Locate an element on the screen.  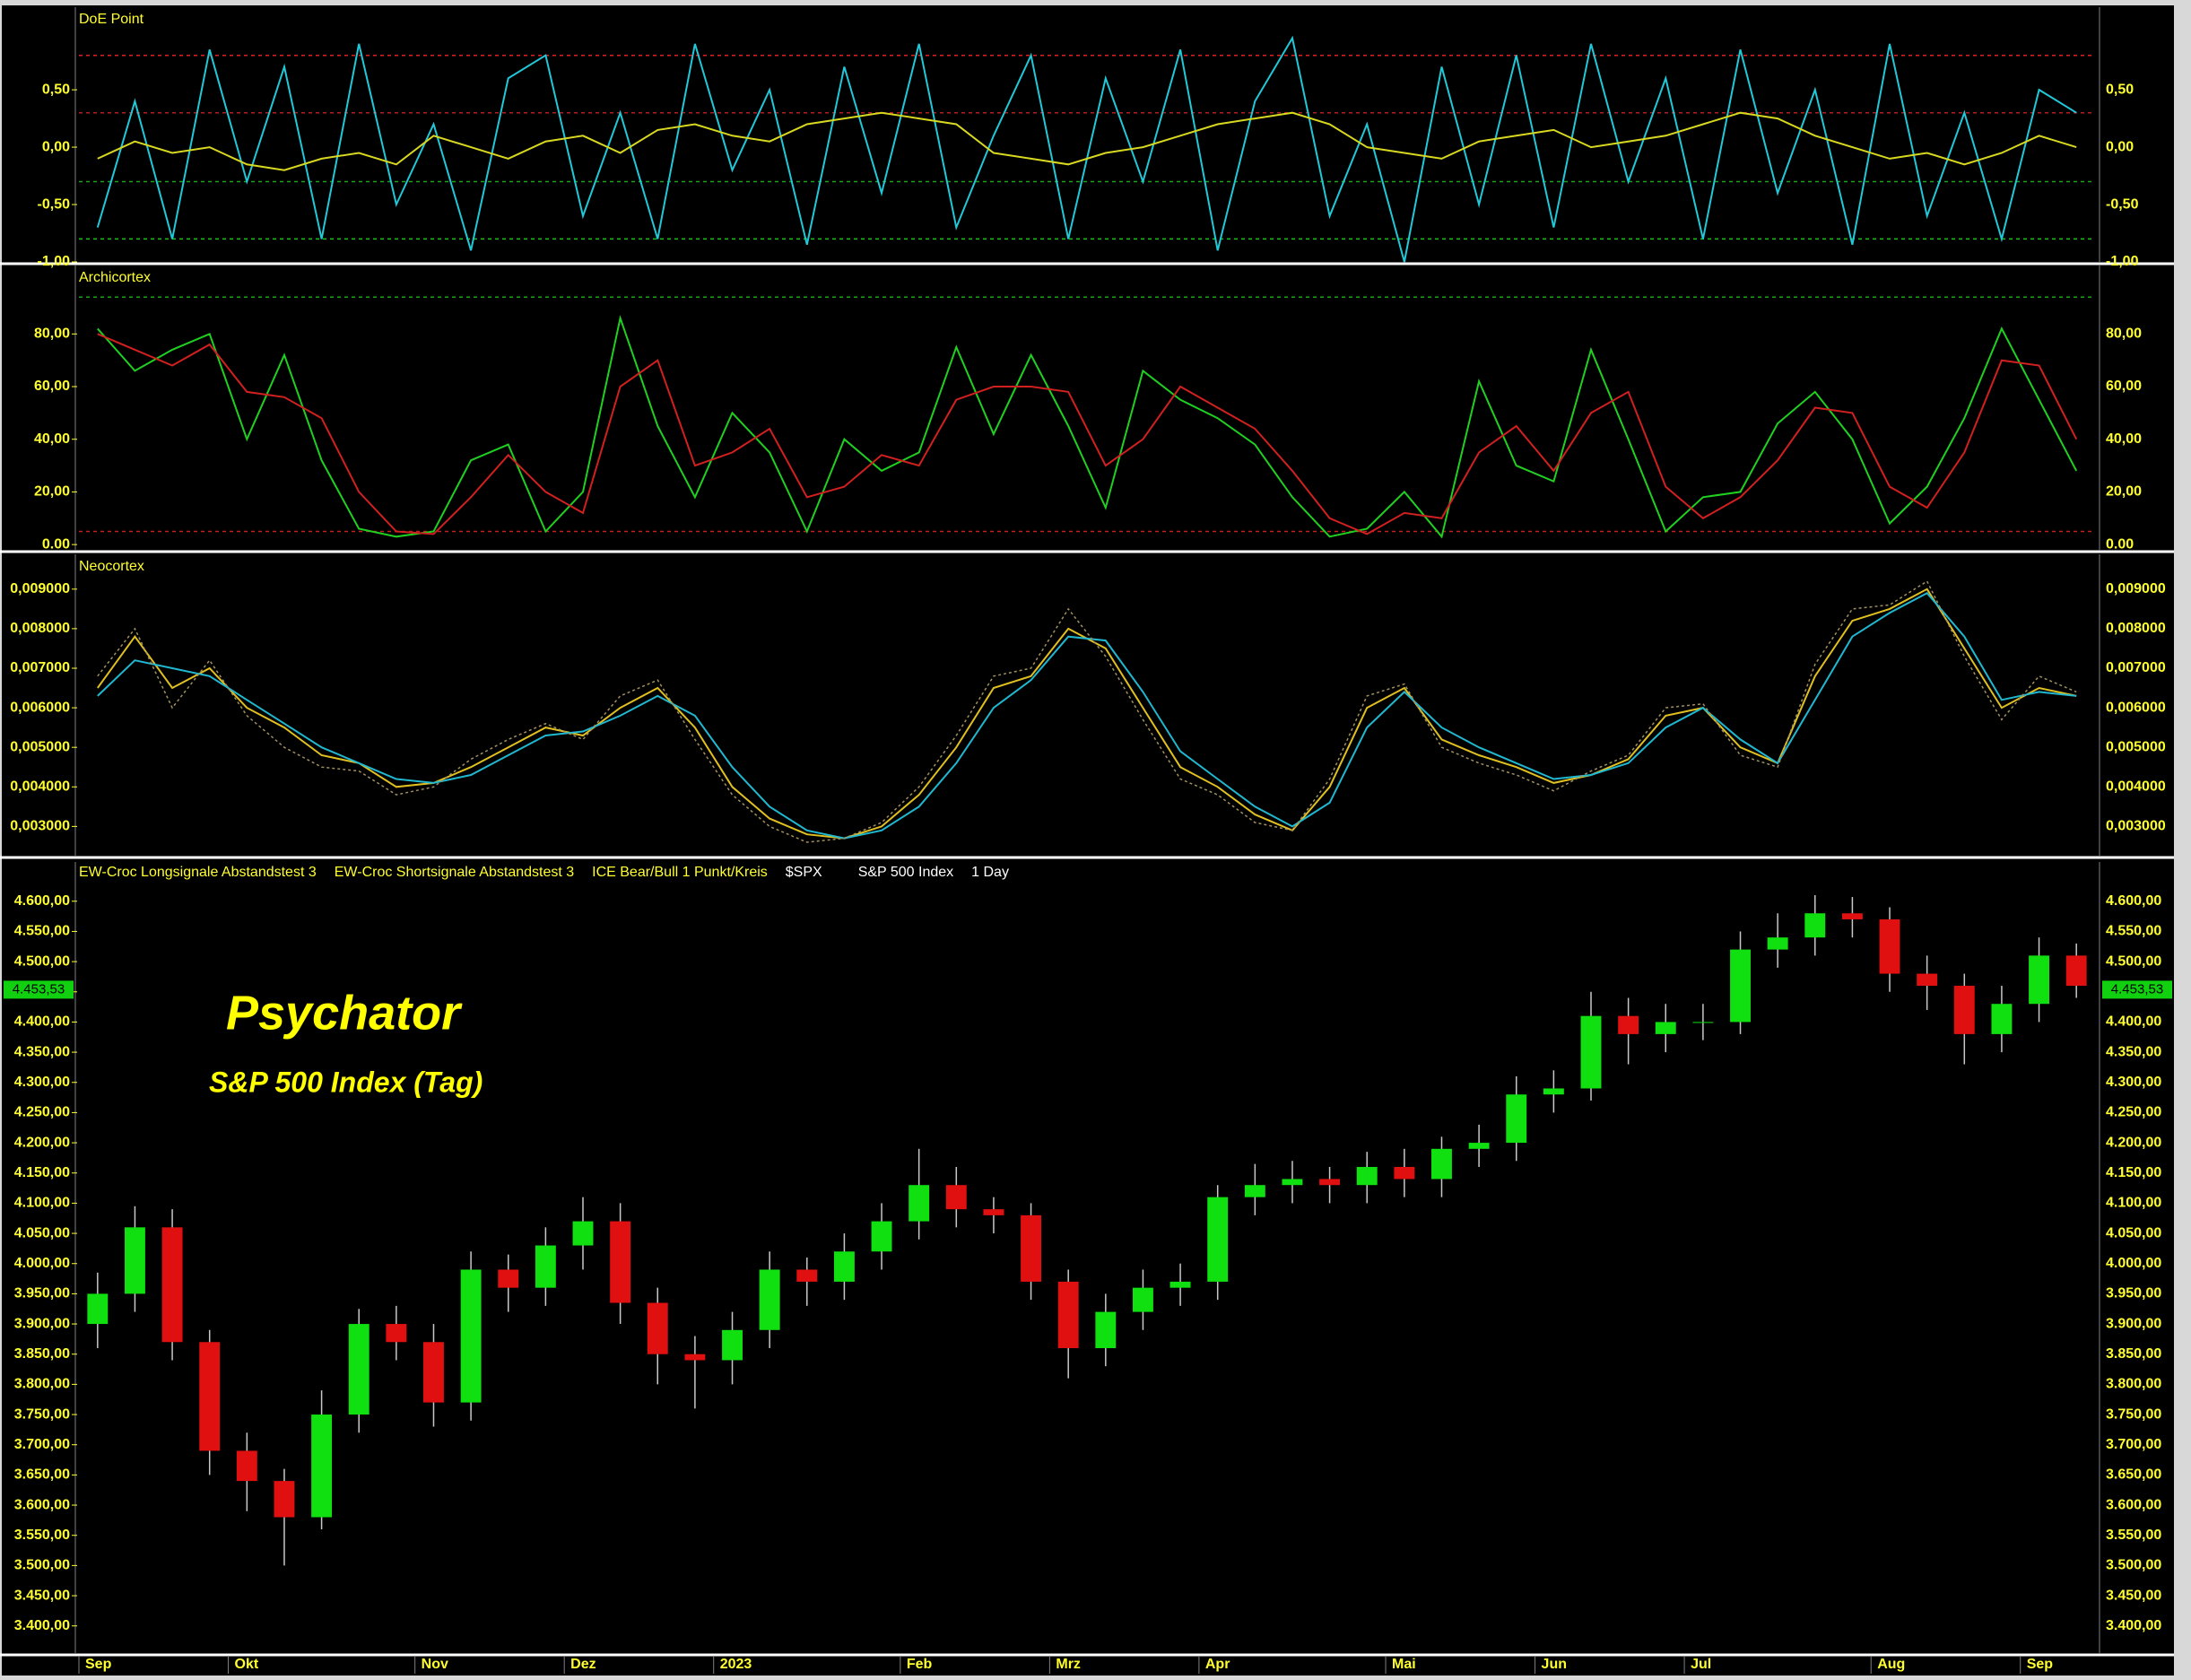
series-line is located at coordinates (1087, 141).